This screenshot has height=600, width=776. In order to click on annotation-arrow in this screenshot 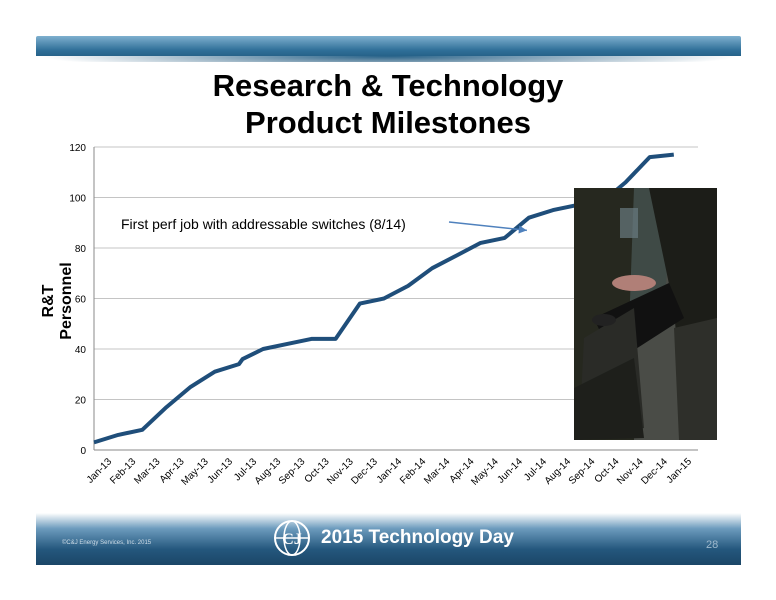, I will do `click(487, 226)`.